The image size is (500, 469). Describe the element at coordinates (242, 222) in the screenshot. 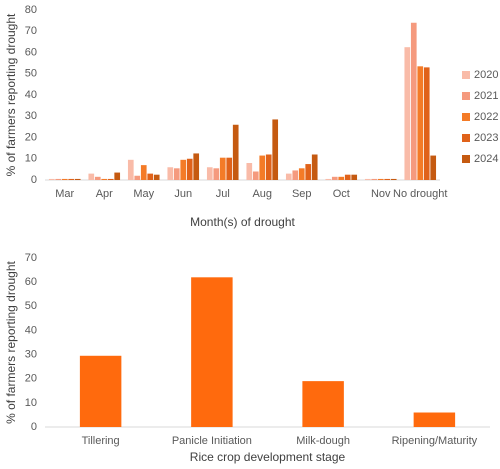

I see `x-axis-title: Month(s) of drought` at that location.